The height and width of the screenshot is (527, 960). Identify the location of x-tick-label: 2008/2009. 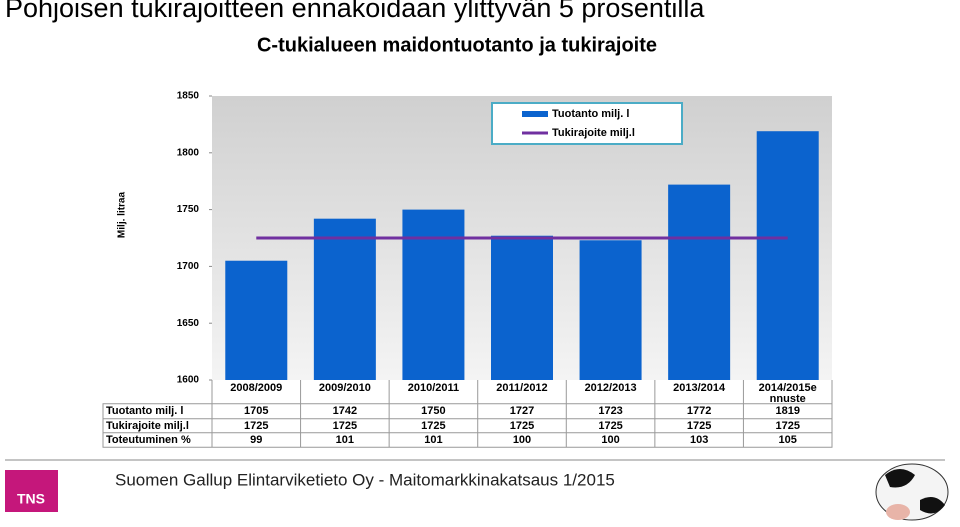
(256, 388).